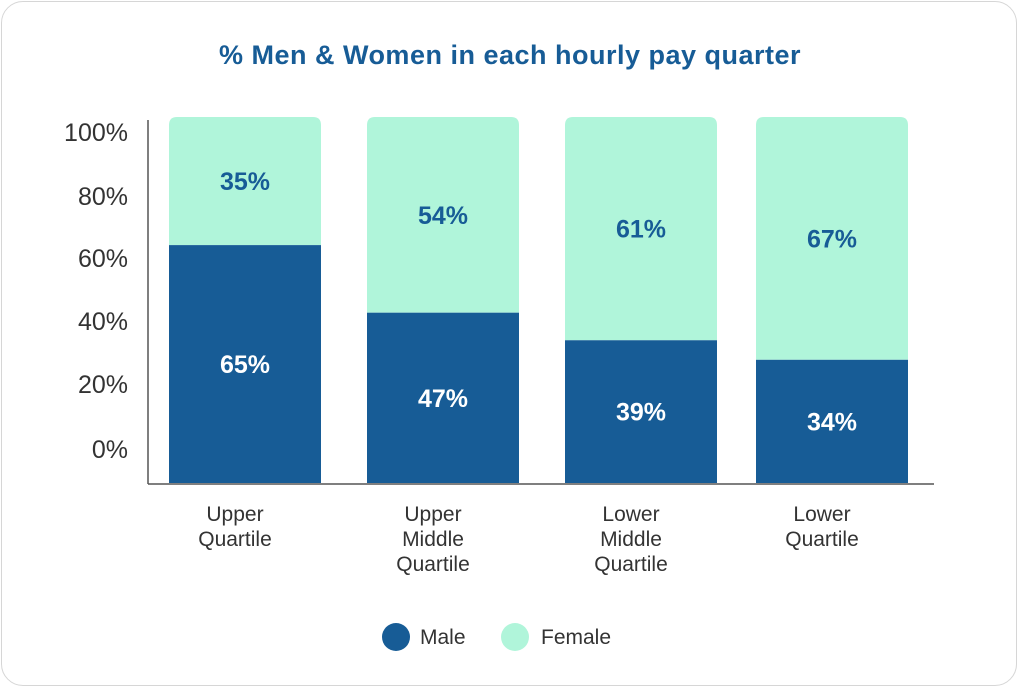 The width and height of the screenshot is (1020, 689). I want to click on data-label-female: 35%, so click(245, 182).